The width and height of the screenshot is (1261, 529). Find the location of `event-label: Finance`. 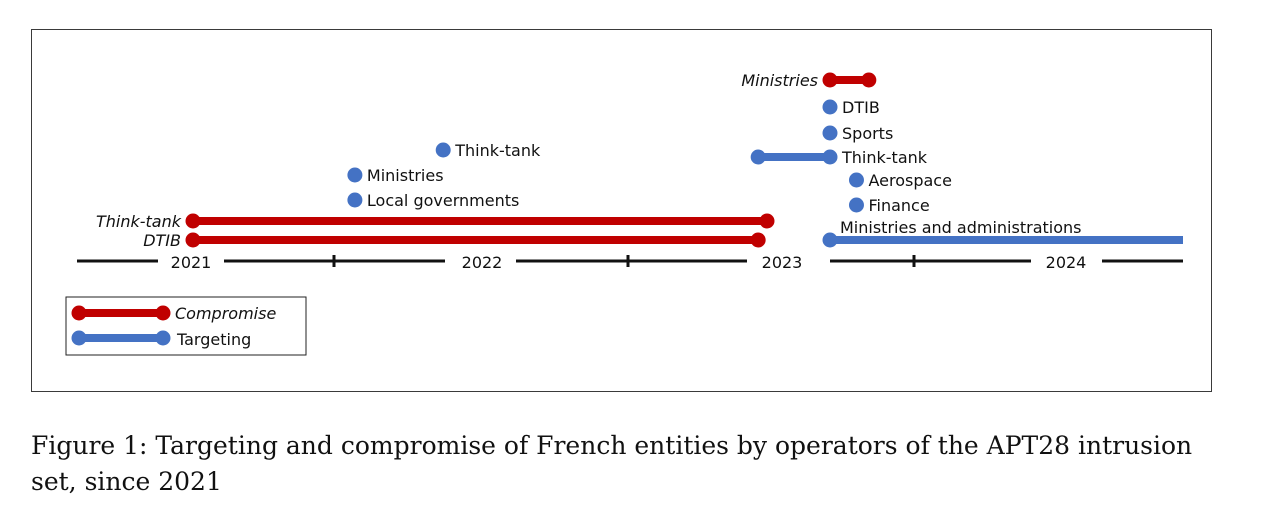

event-label: Finance is located at coordinates (898, 205).